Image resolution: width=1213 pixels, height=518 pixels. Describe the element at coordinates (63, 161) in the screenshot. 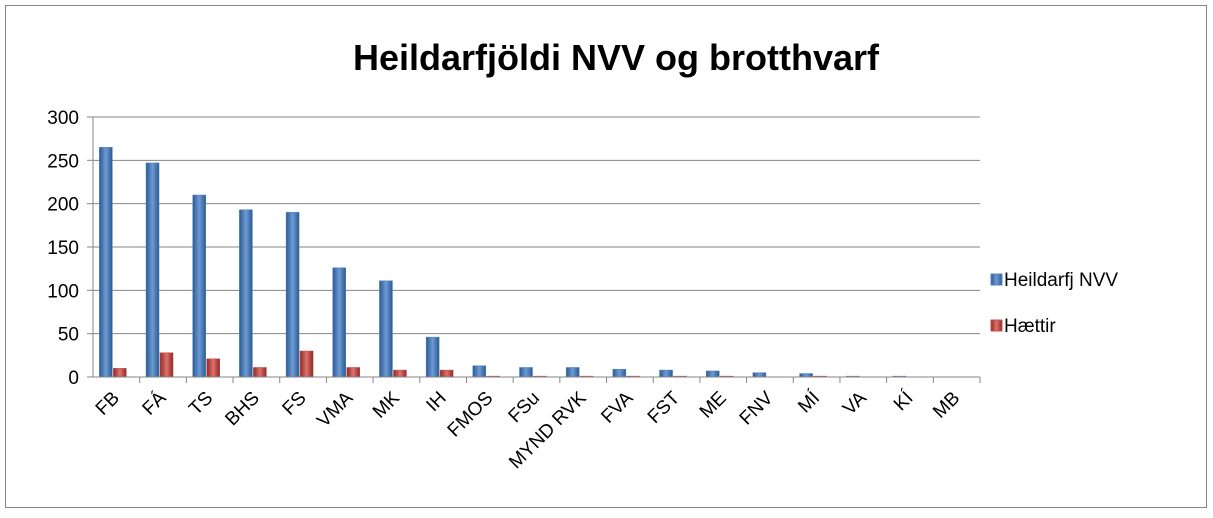

I see `y-tick-label: 250` at that location.